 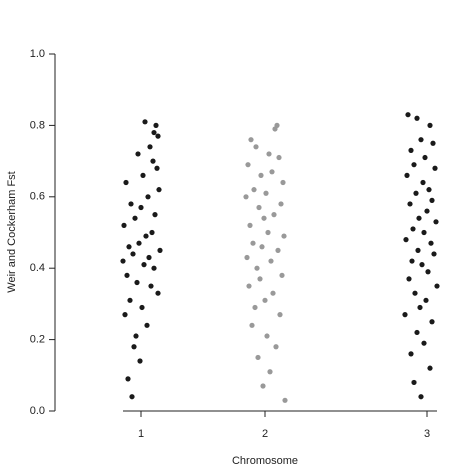 What do you see at coordinates (37, 197) in the screenshot?
I see `y-tick-label: 0.6` at bounding box center [37, 197].